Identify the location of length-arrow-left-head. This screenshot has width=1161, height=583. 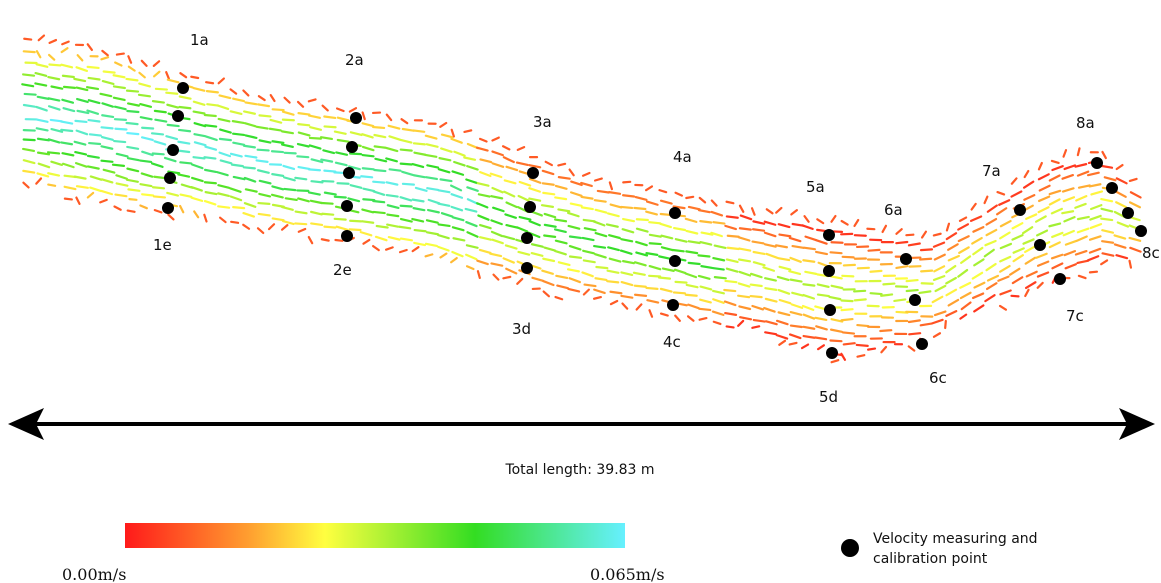
(26, 424).